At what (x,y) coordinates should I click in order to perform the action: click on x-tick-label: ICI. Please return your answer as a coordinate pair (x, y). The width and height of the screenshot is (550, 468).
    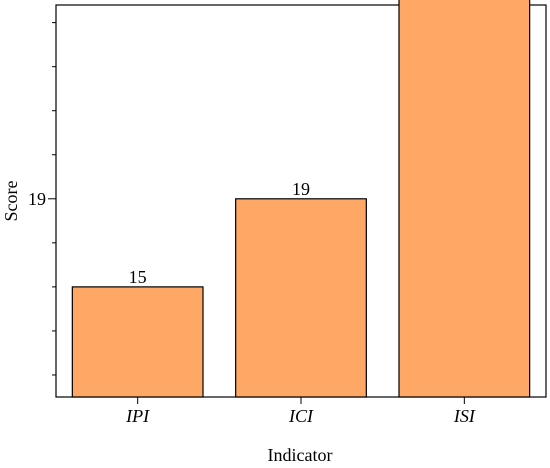
    Looking at the image, I should click on (301, 416).